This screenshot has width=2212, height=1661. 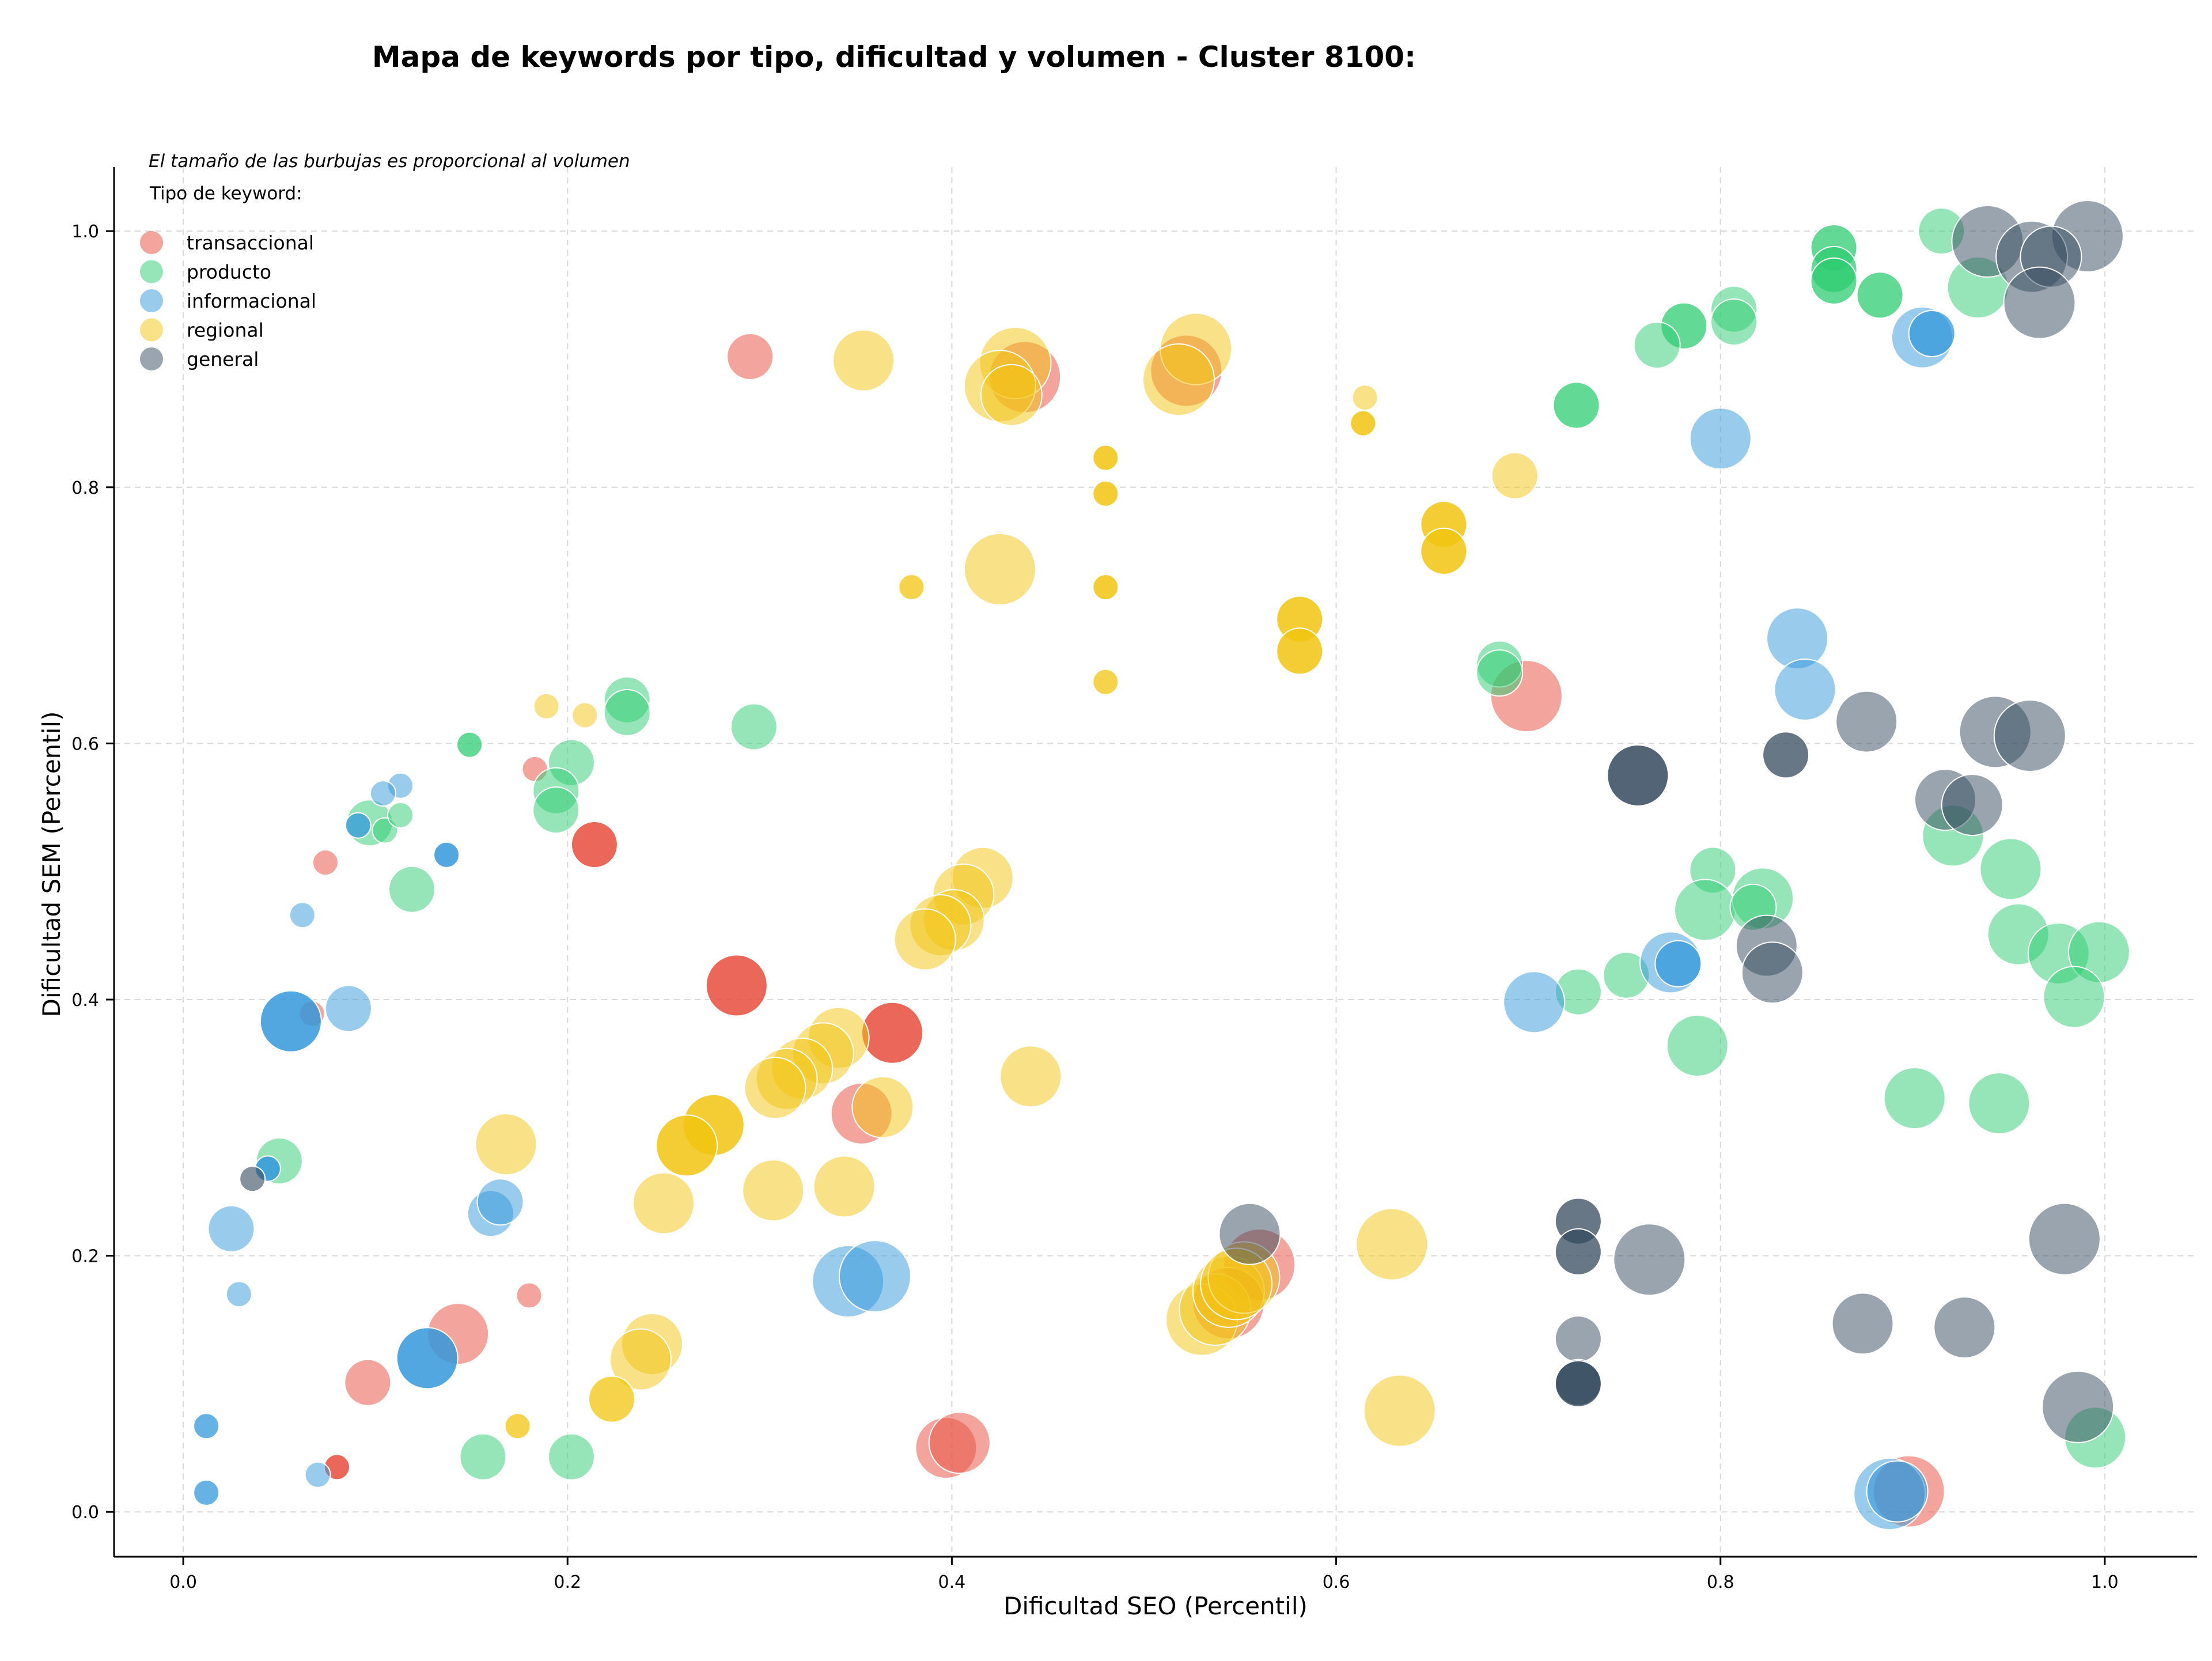 I want to click on y-tick-label: 0.4, so click(x=85, y=1000).